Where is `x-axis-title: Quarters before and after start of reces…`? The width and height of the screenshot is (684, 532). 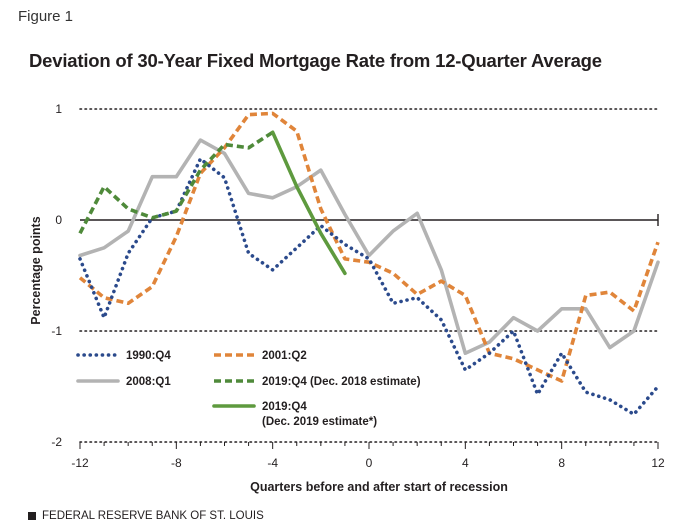
x-axis-title: Quarters before and after start of reces… is located at coordinates (379, 487).